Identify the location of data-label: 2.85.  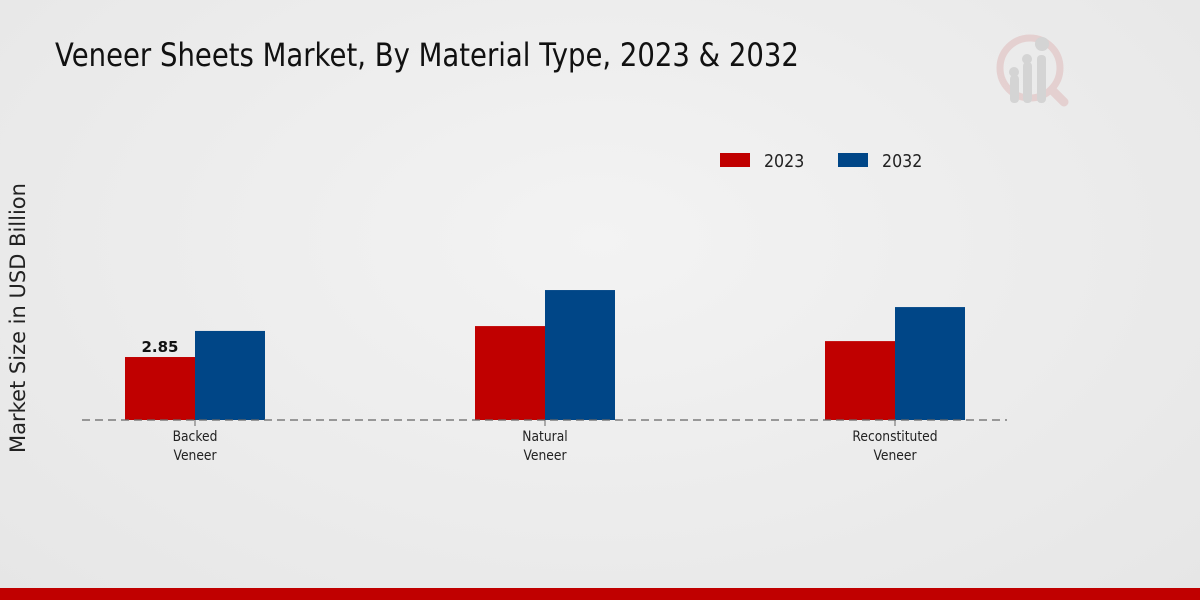
(159, 347).